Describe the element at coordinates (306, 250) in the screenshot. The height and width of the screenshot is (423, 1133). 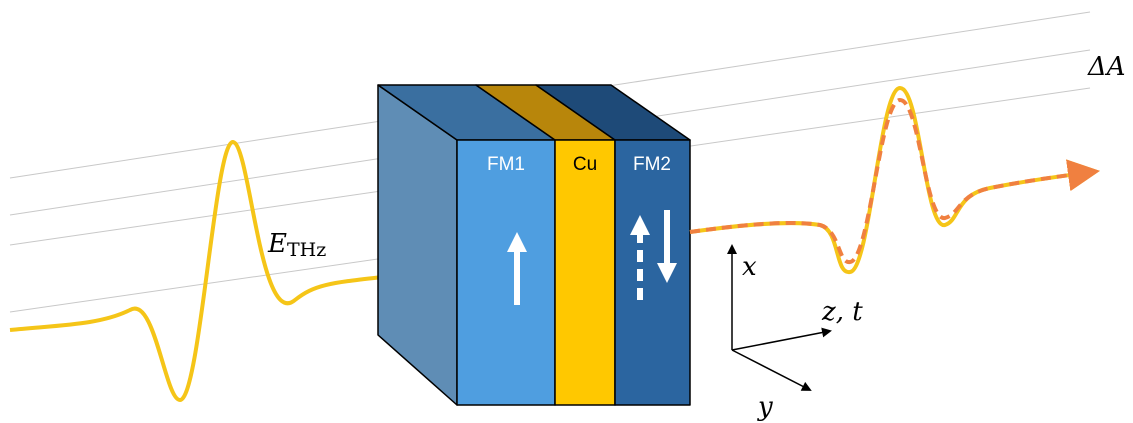
I see `pulse-subscript: THz` at that location.